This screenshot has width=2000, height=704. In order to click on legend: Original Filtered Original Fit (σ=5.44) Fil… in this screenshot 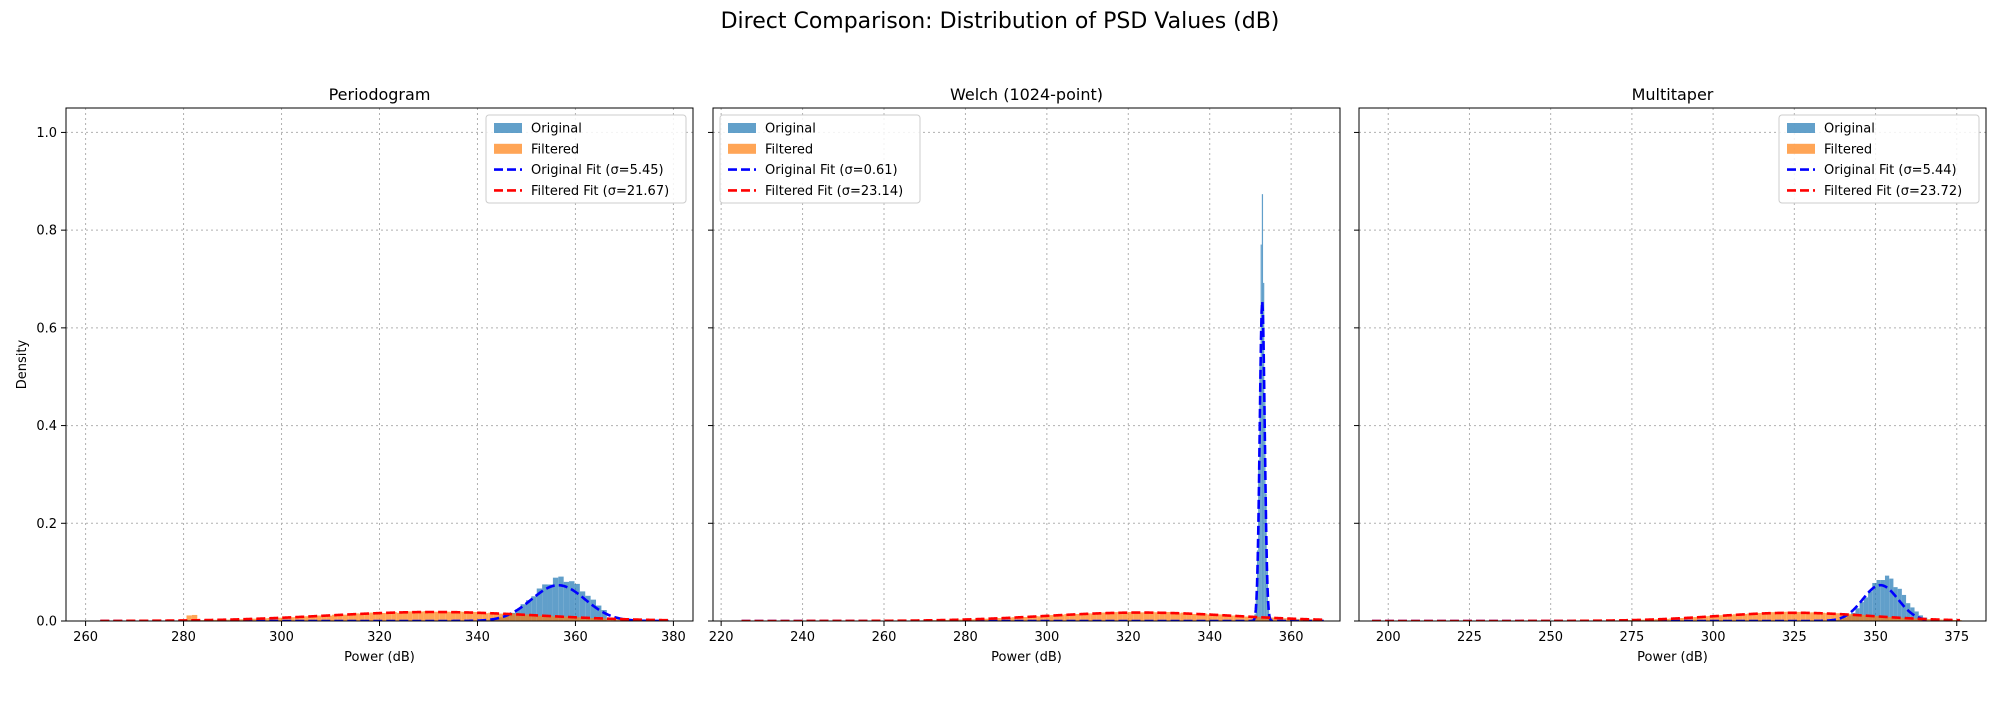, I will do `click(1879, 159)`.